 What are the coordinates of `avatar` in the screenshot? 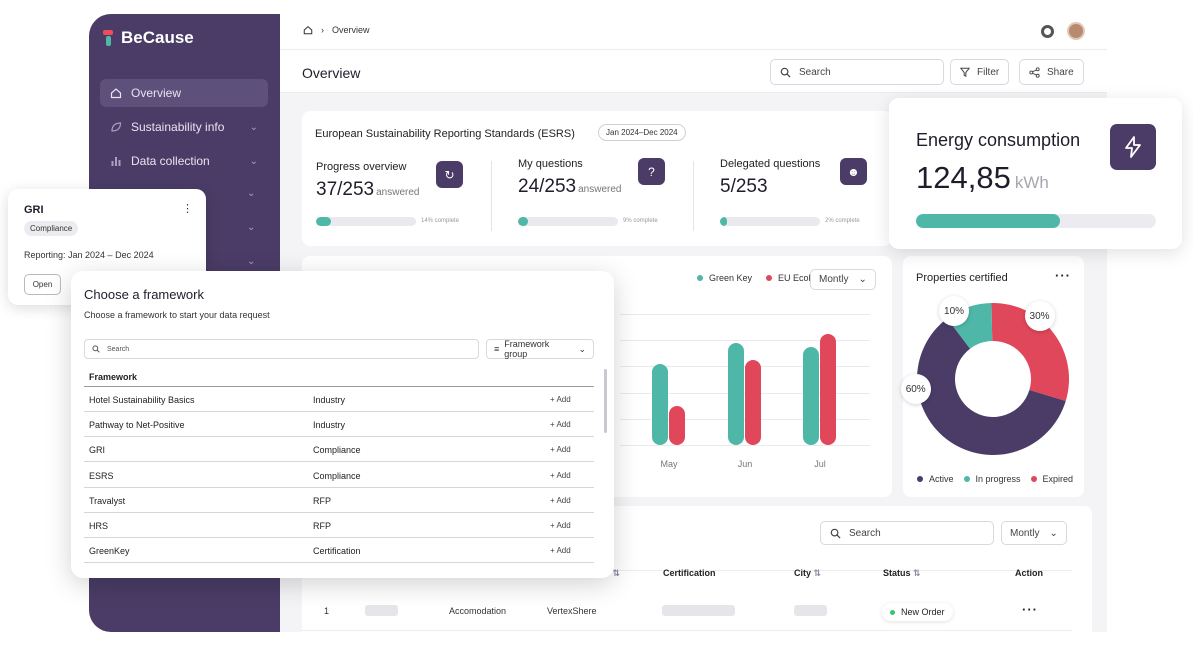 It's located at (1076, 31).